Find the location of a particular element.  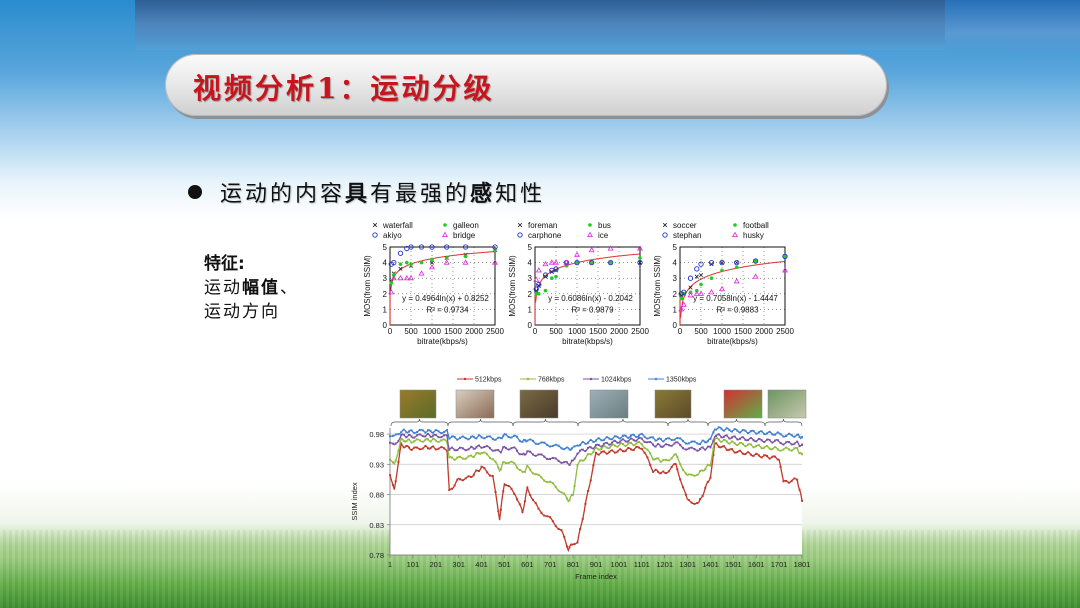

legend-label: bus is located at coordinates (604, 225).